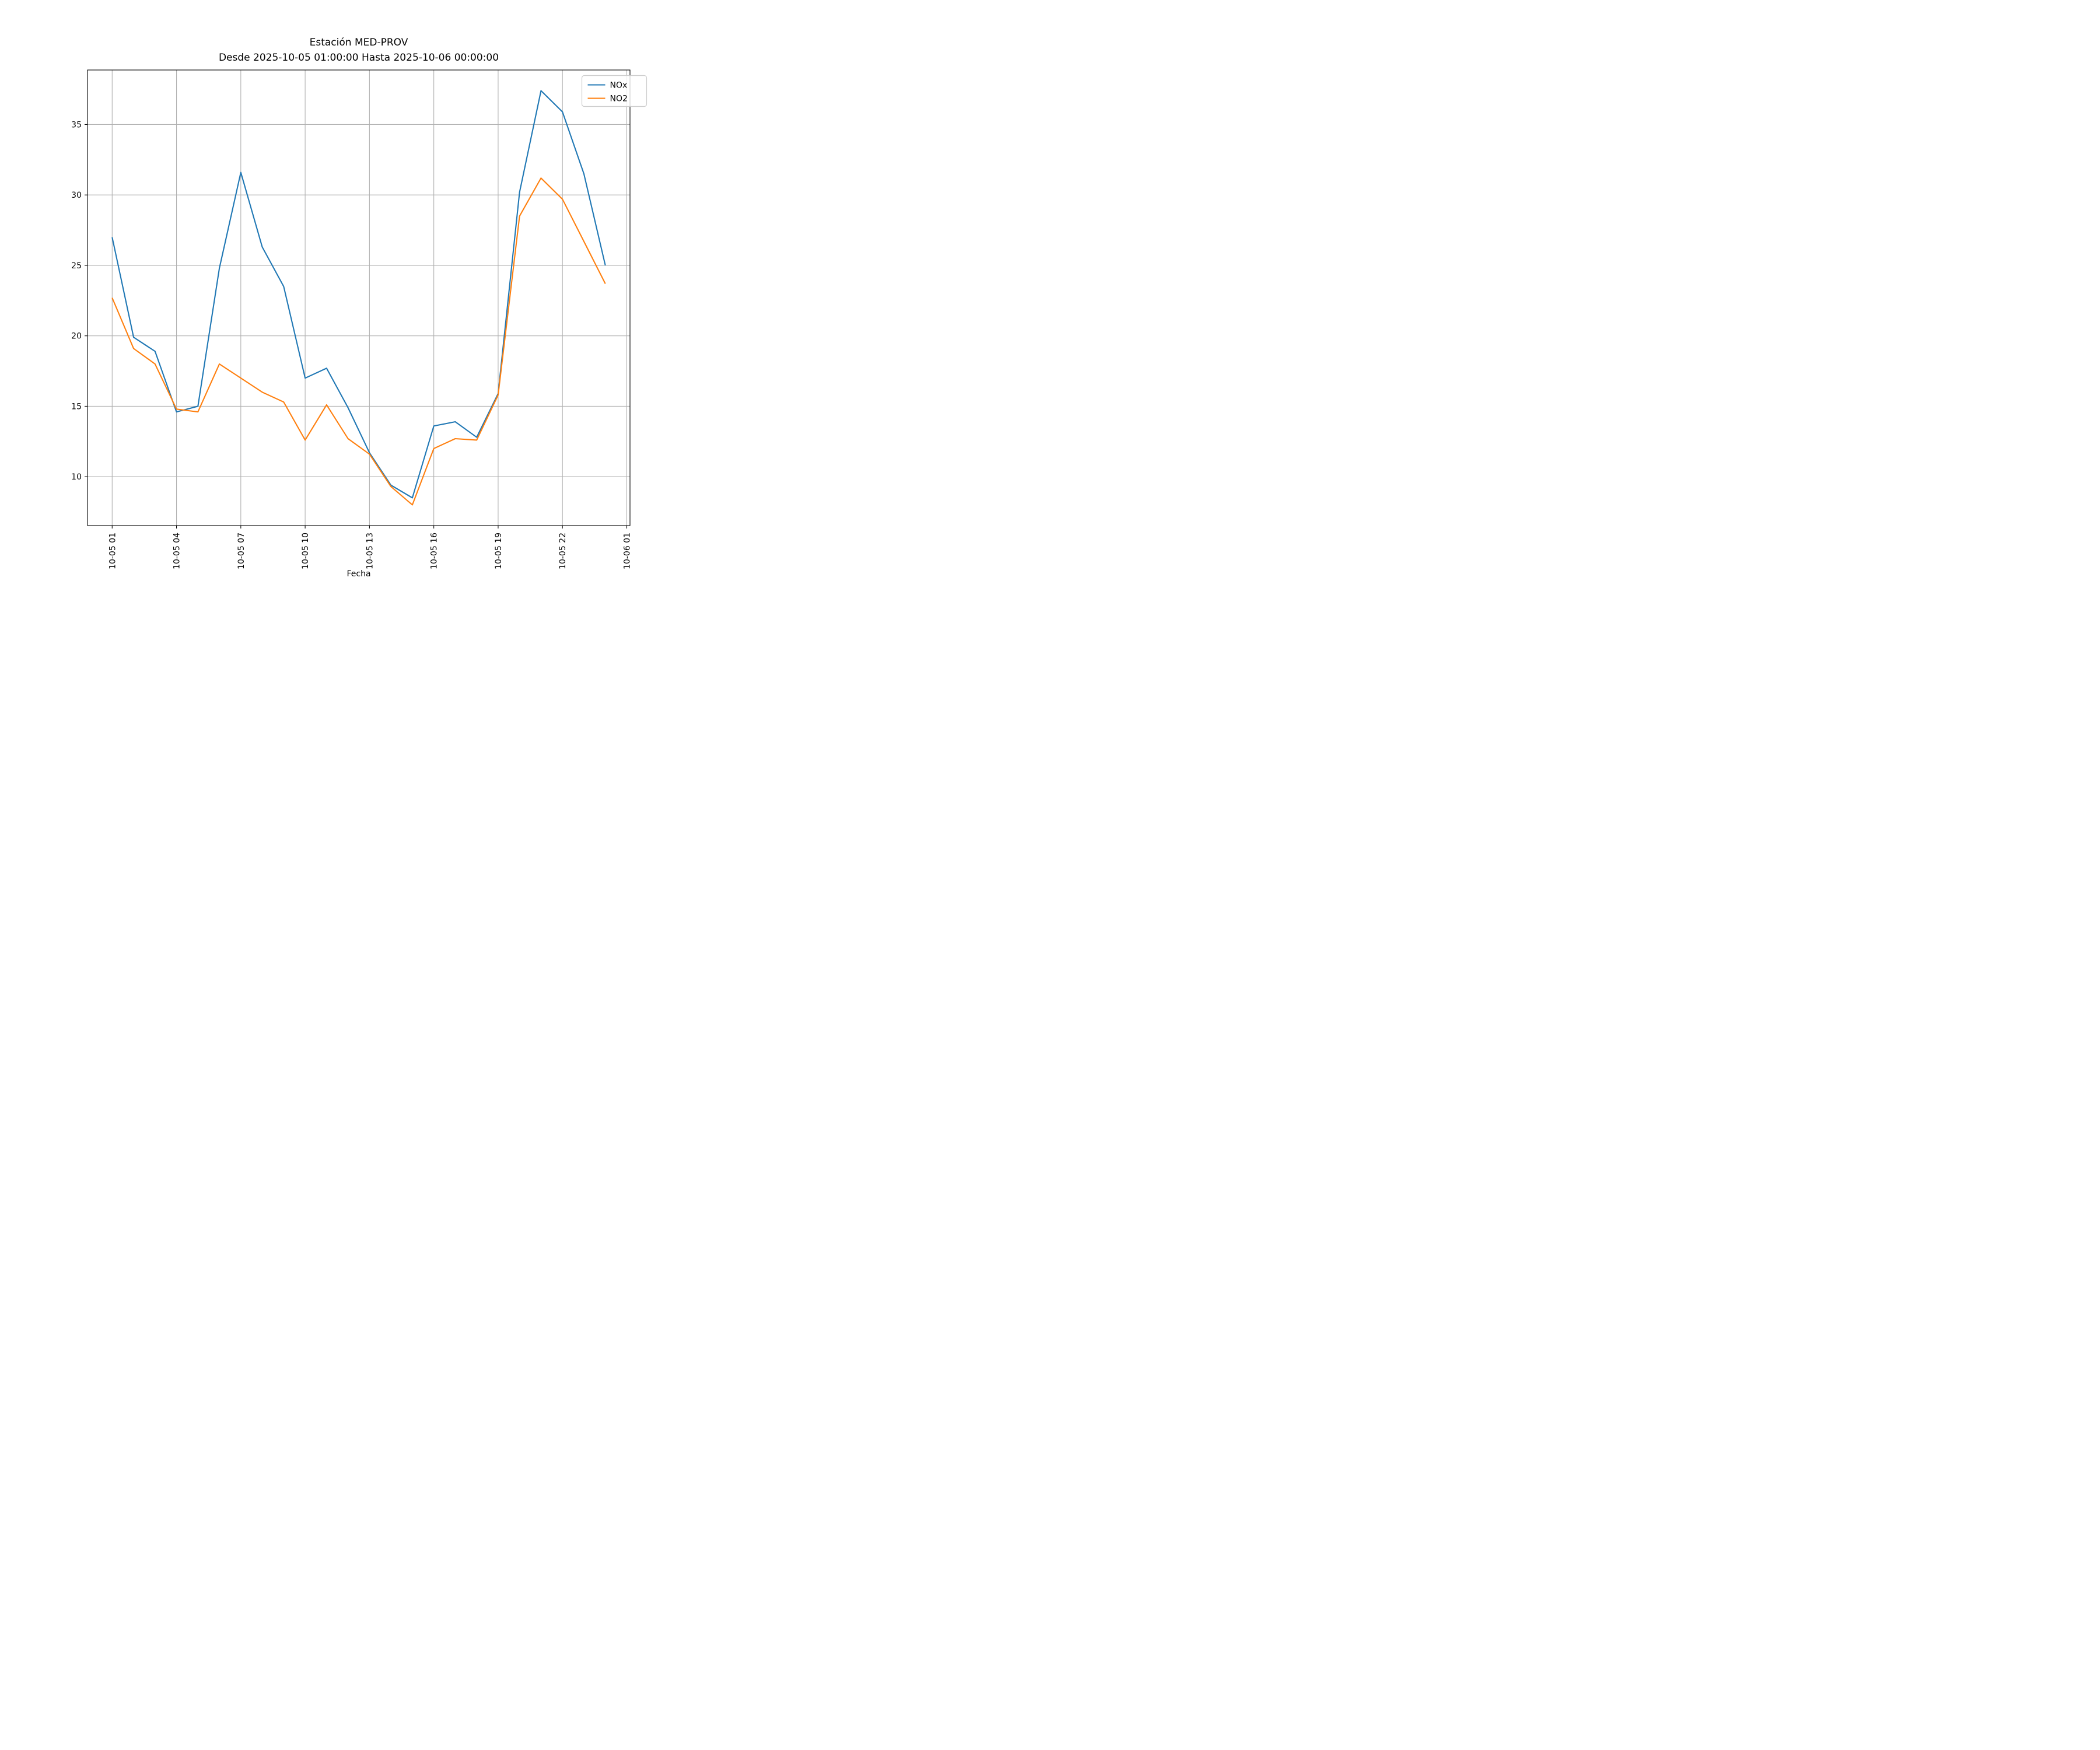  Describe the element at coordinates (498, 551) in the screenshot. I see `x-tick-label: 10-05 19` at that location.